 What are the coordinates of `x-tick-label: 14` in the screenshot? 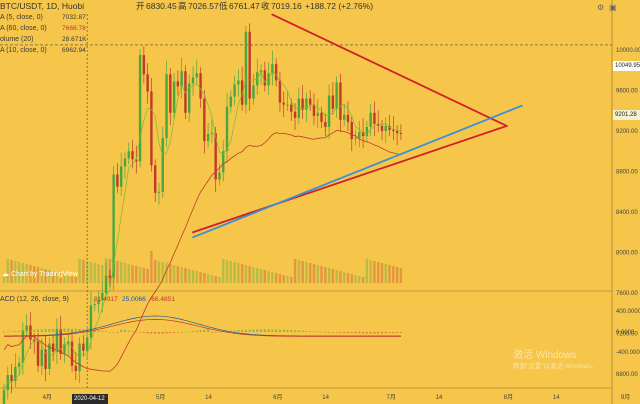 It's located at (439, 398).